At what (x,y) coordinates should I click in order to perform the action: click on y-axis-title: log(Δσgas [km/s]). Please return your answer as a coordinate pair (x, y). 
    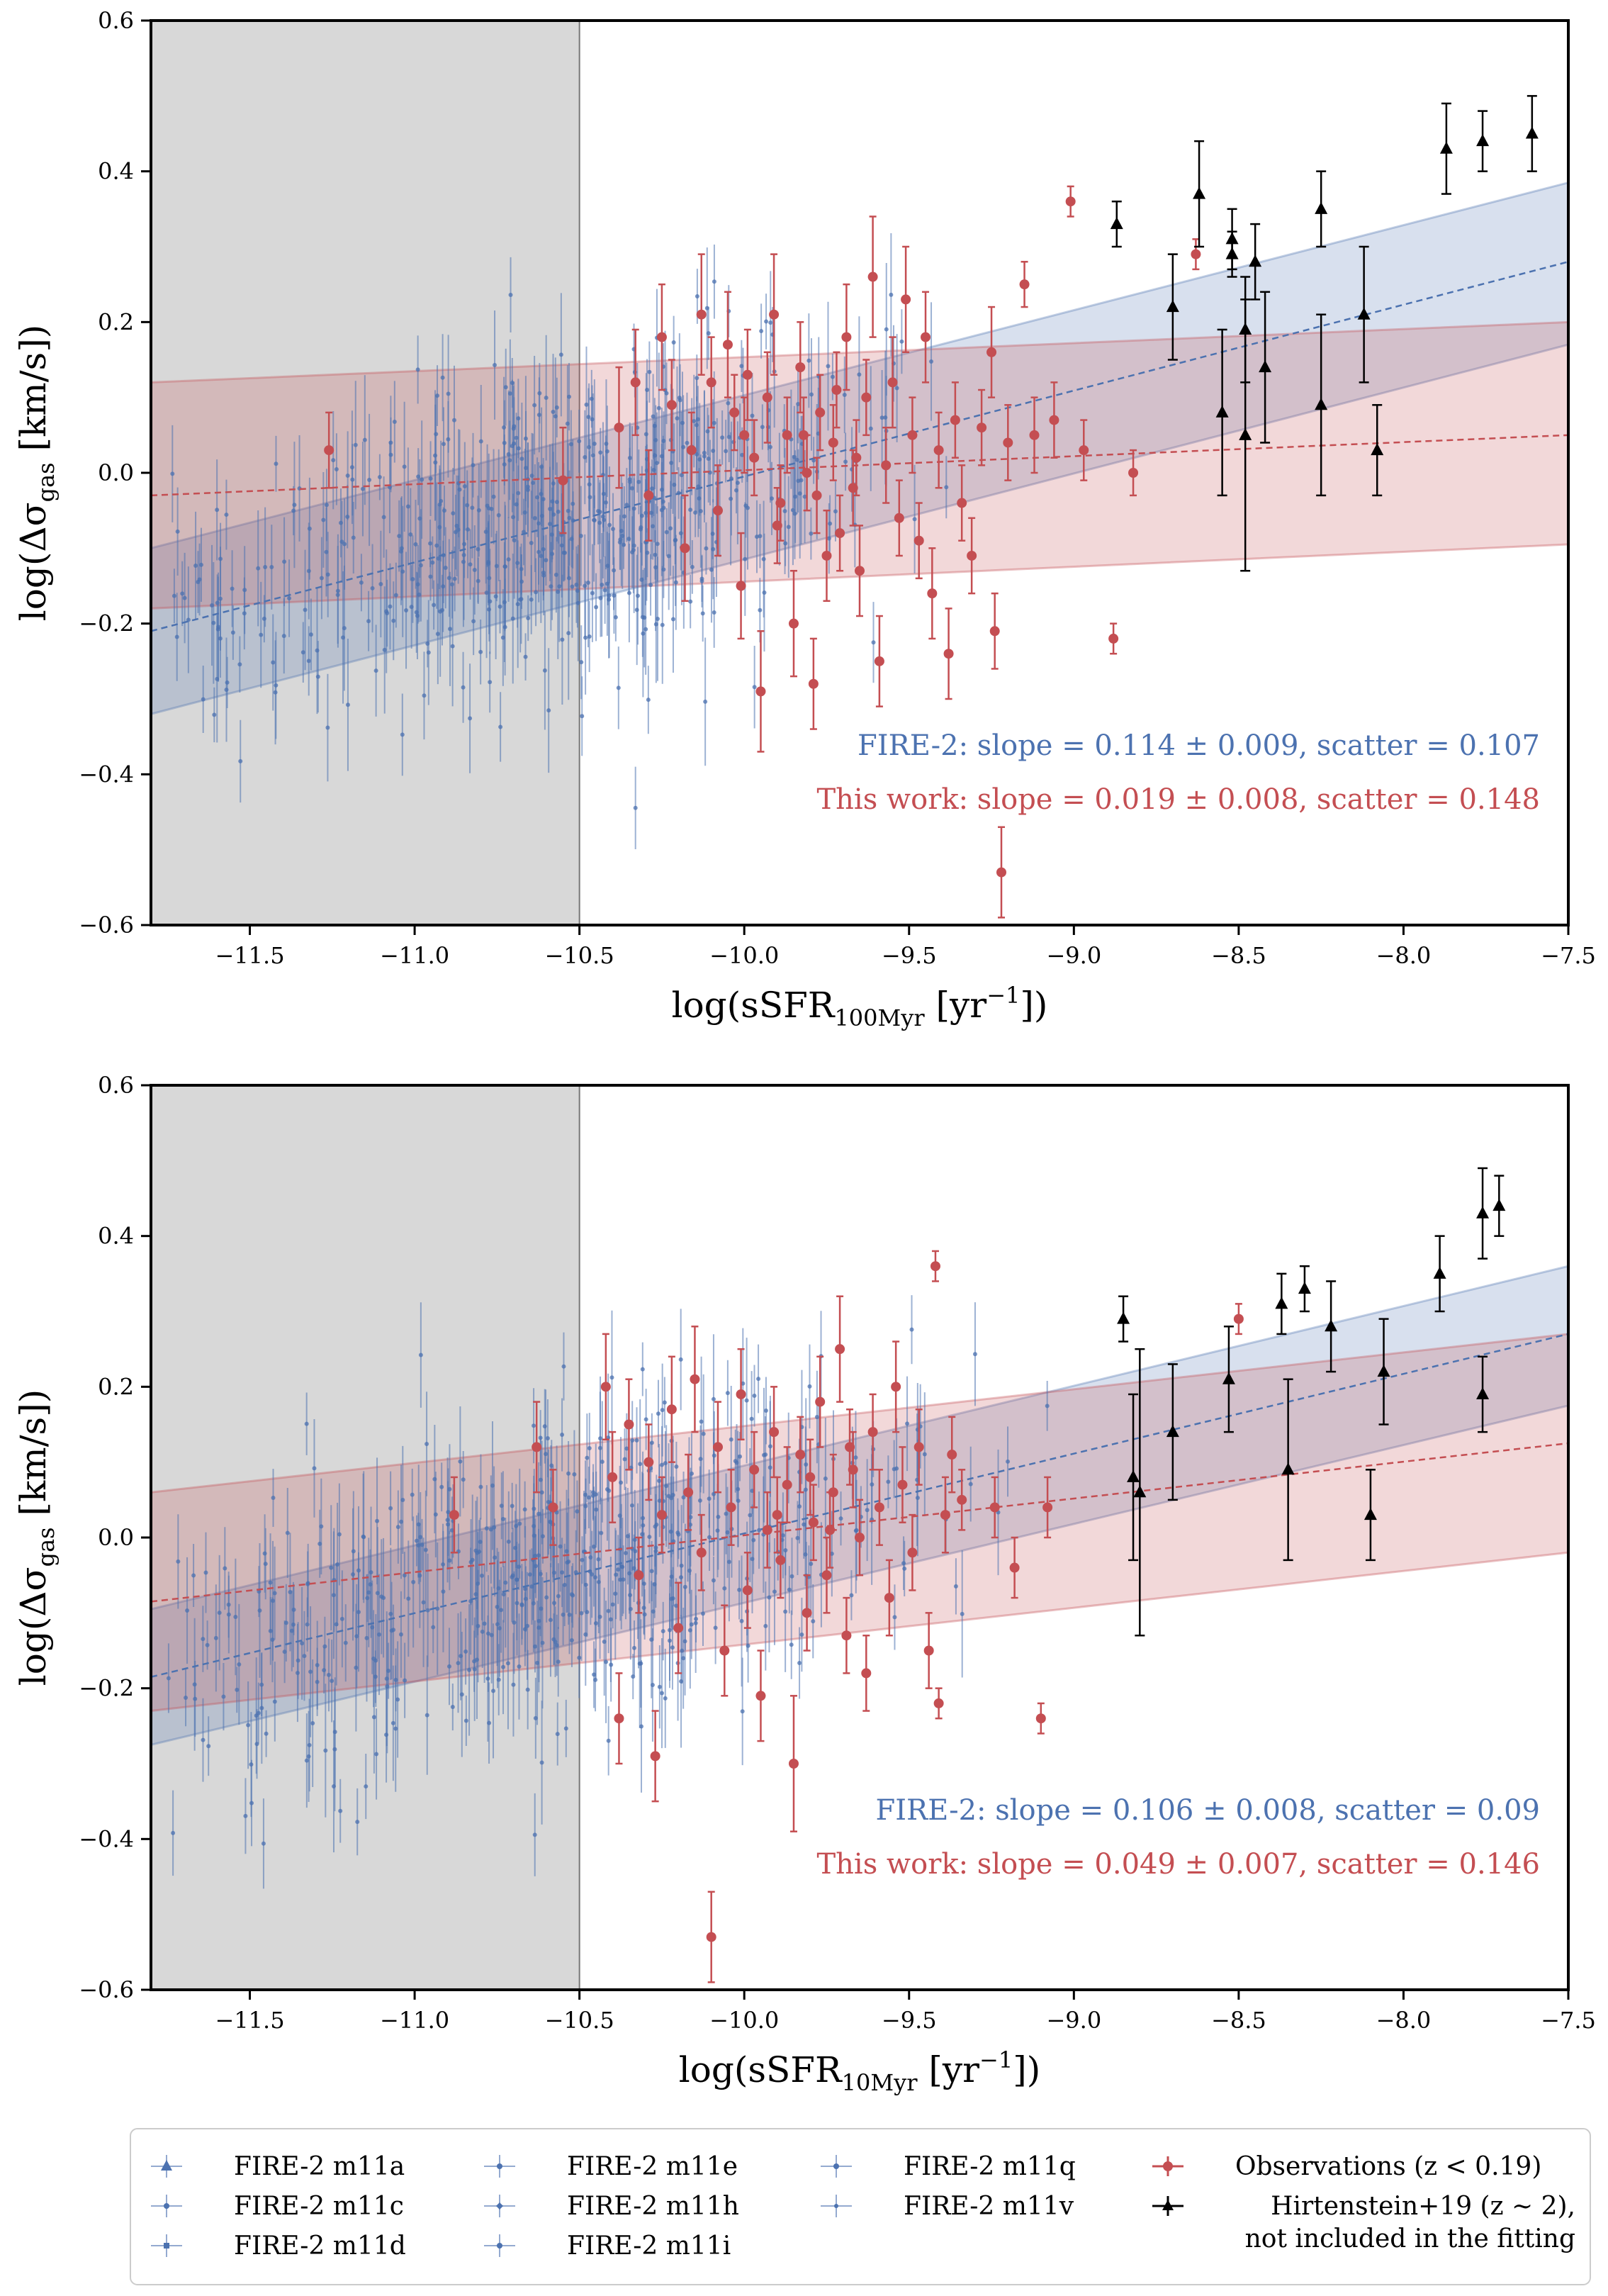
    Looking at the image, I should click on (36, 1537).